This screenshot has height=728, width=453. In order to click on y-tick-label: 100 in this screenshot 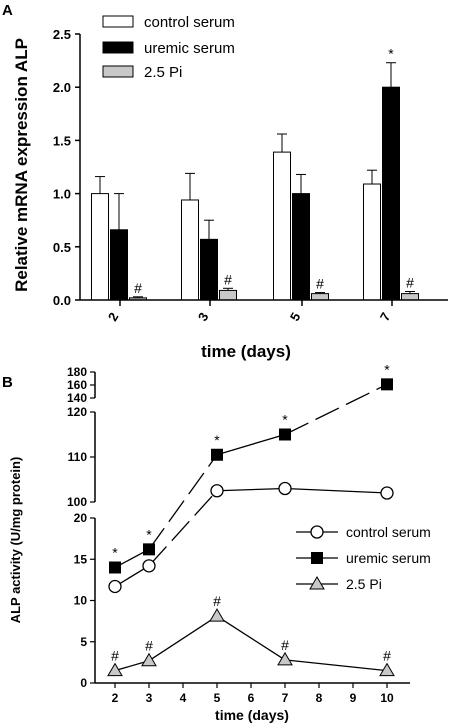, I will do `click(77, 502)`.